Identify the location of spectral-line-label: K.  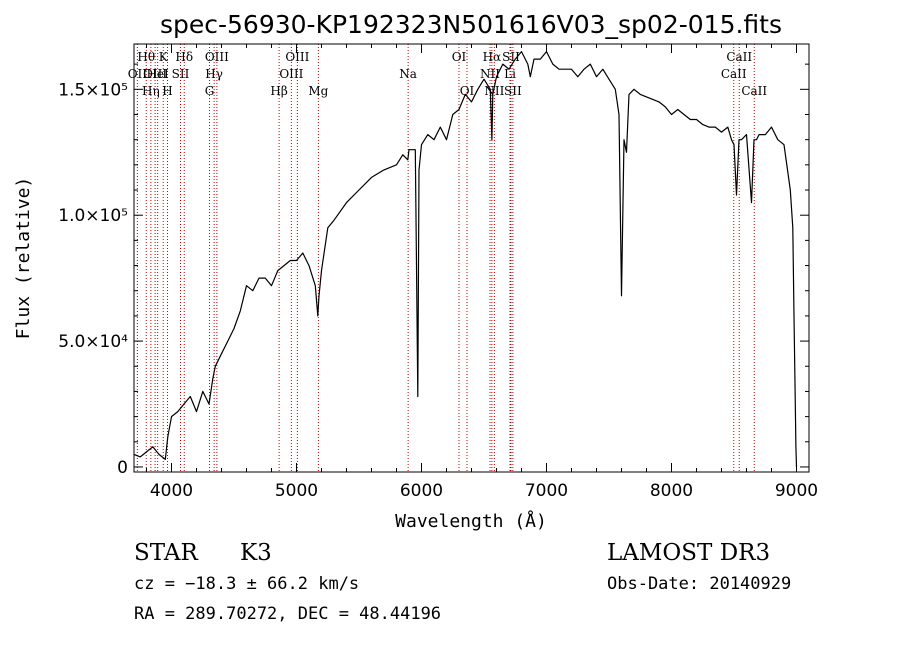
(164, 57).